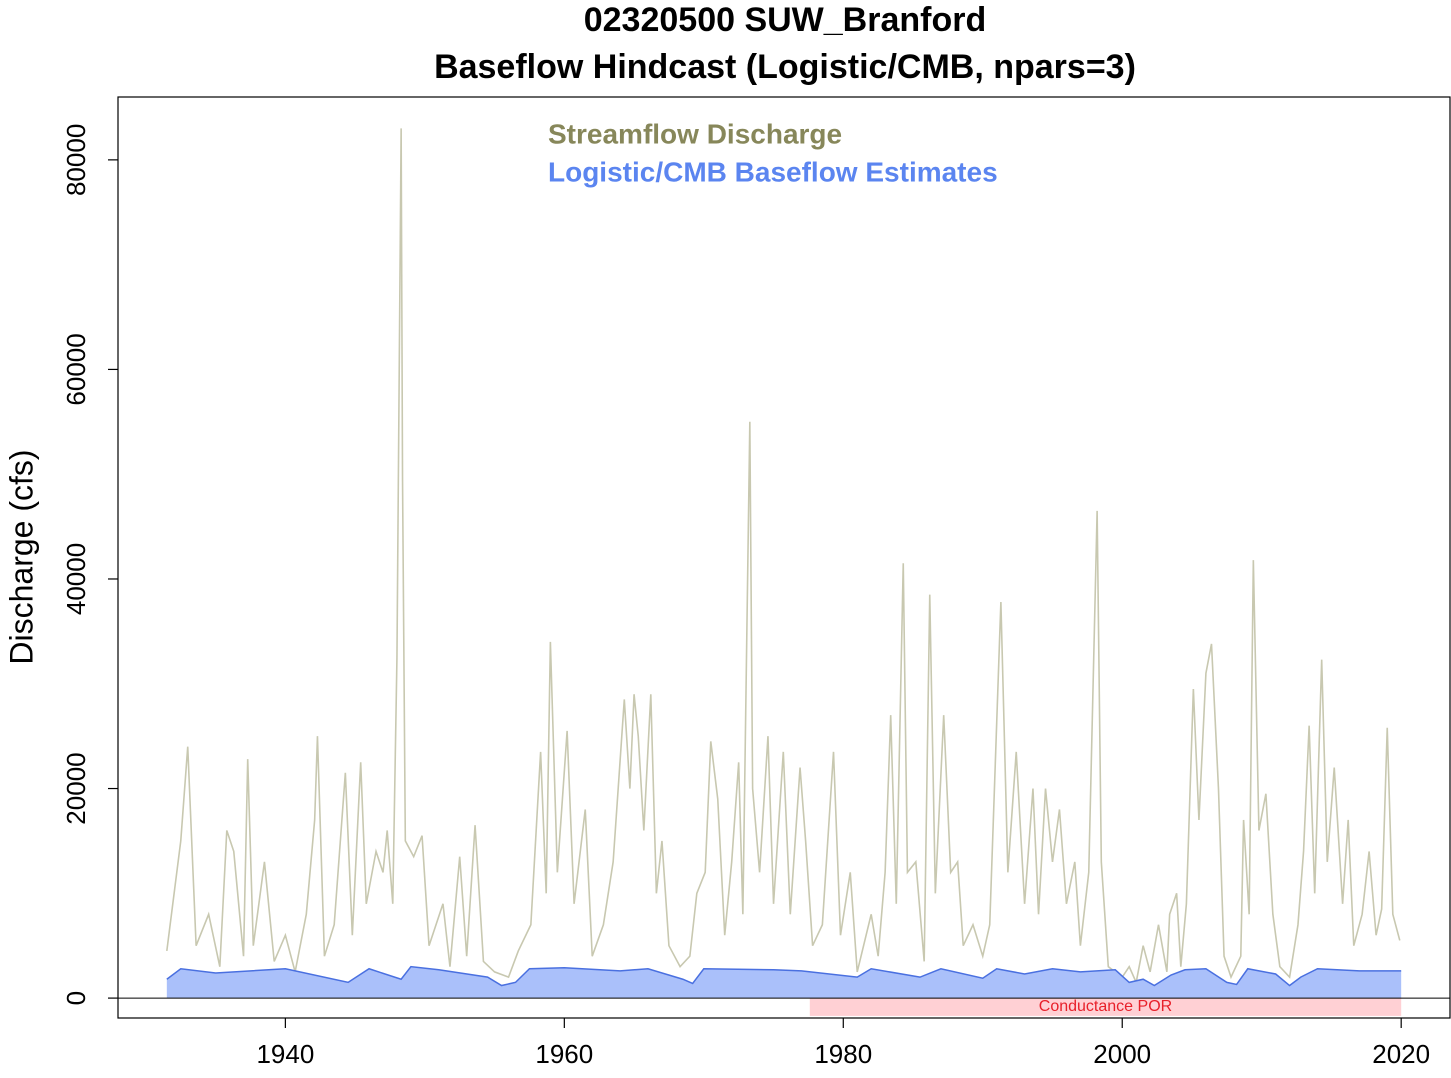 Image resolution: width=1451 pixels, height=1078 pixels. Describe the element at coordinates (773, 171) in the screenshot. I see `legend-entry: Logistic/CMB Baseflow Estimates` at that location.